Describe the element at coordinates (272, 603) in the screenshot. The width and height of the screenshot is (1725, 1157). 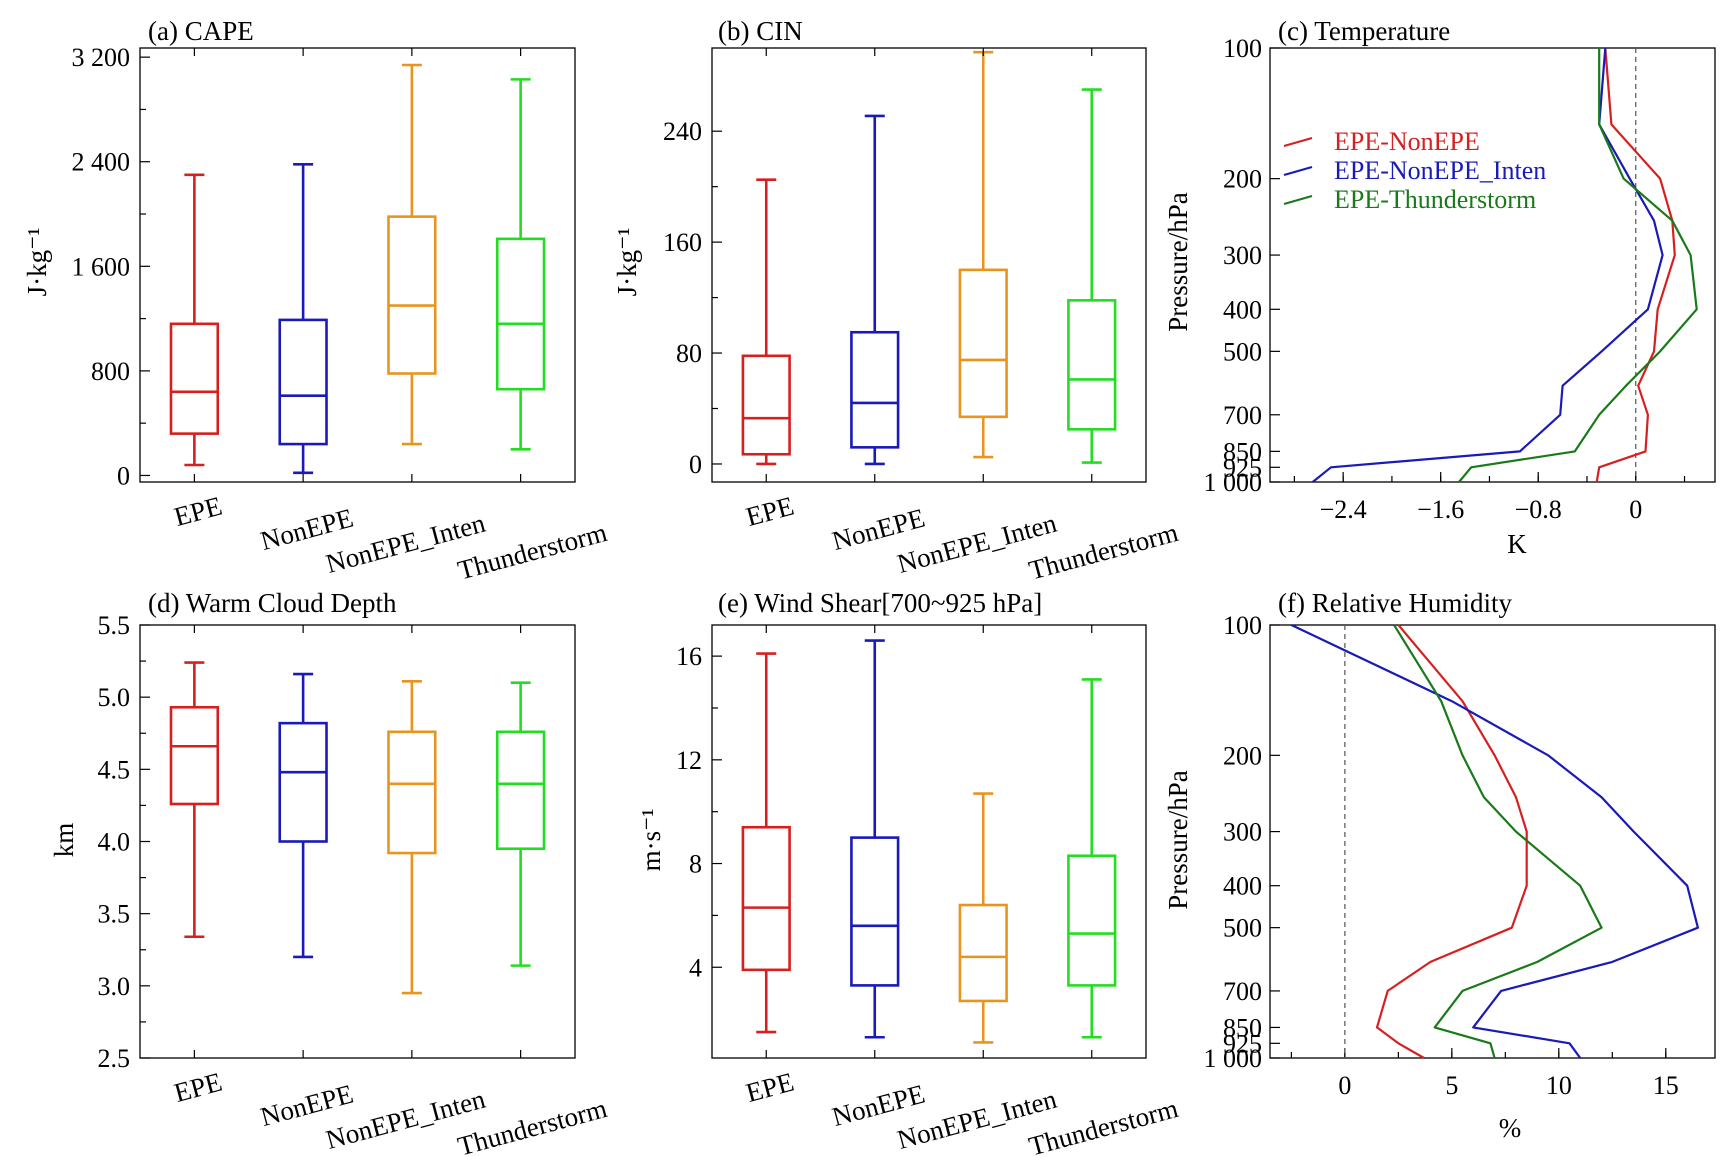
I see `panel-title-d: (d) Warm Cloud Depth` at that location.